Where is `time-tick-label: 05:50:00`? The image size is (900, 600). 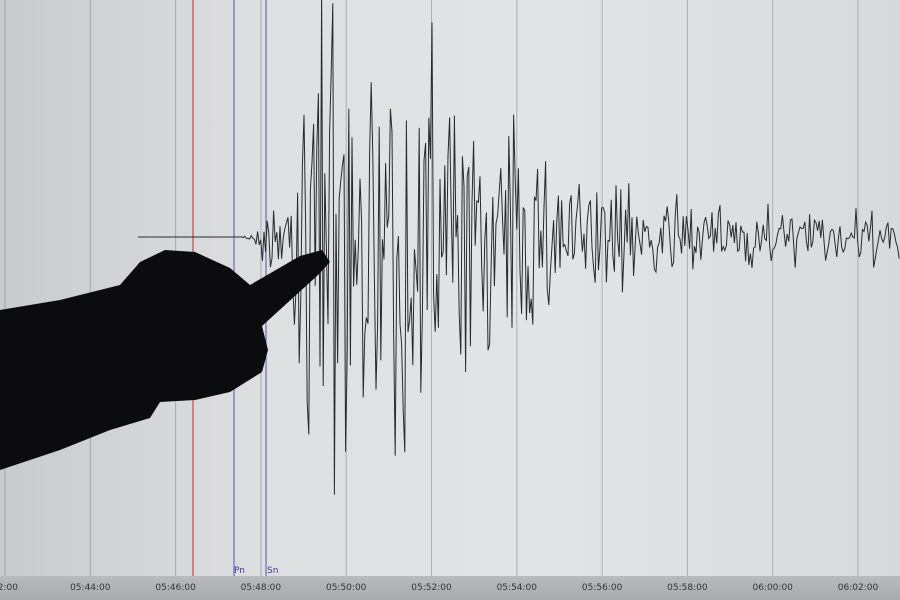 time-tick-label: 05:50:00 is located at coordinates (346, 588).